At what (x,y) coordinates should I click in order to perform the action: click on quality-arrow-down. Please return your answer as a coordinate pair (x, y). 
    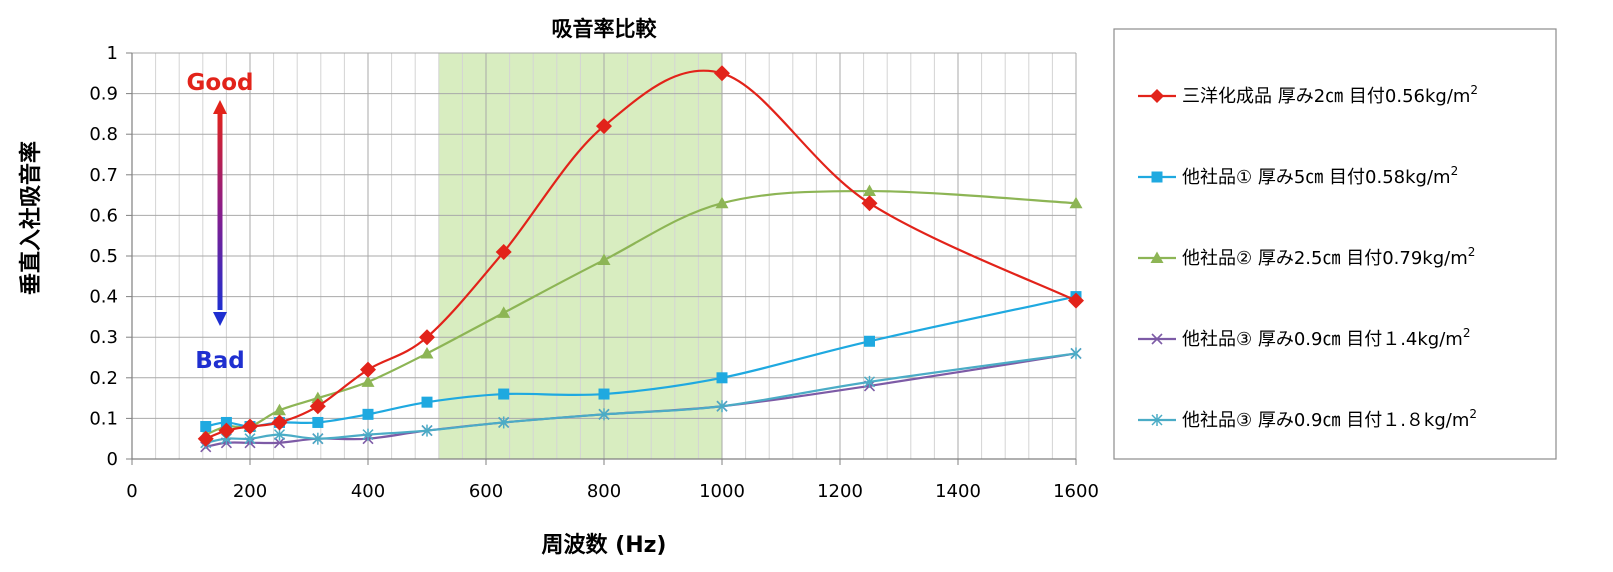
    Looking at the image, I should click on (220, 319).